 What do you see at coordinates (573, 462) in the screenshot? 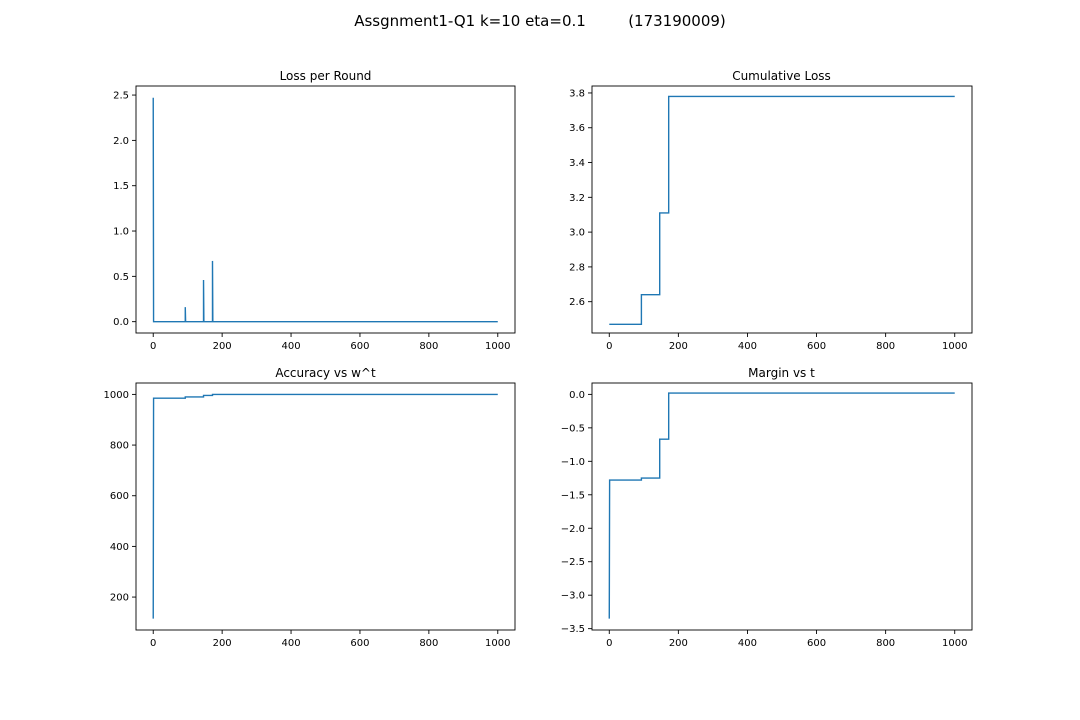
I see `y-tick-label: −1.0` at bounding box center [573, 462].